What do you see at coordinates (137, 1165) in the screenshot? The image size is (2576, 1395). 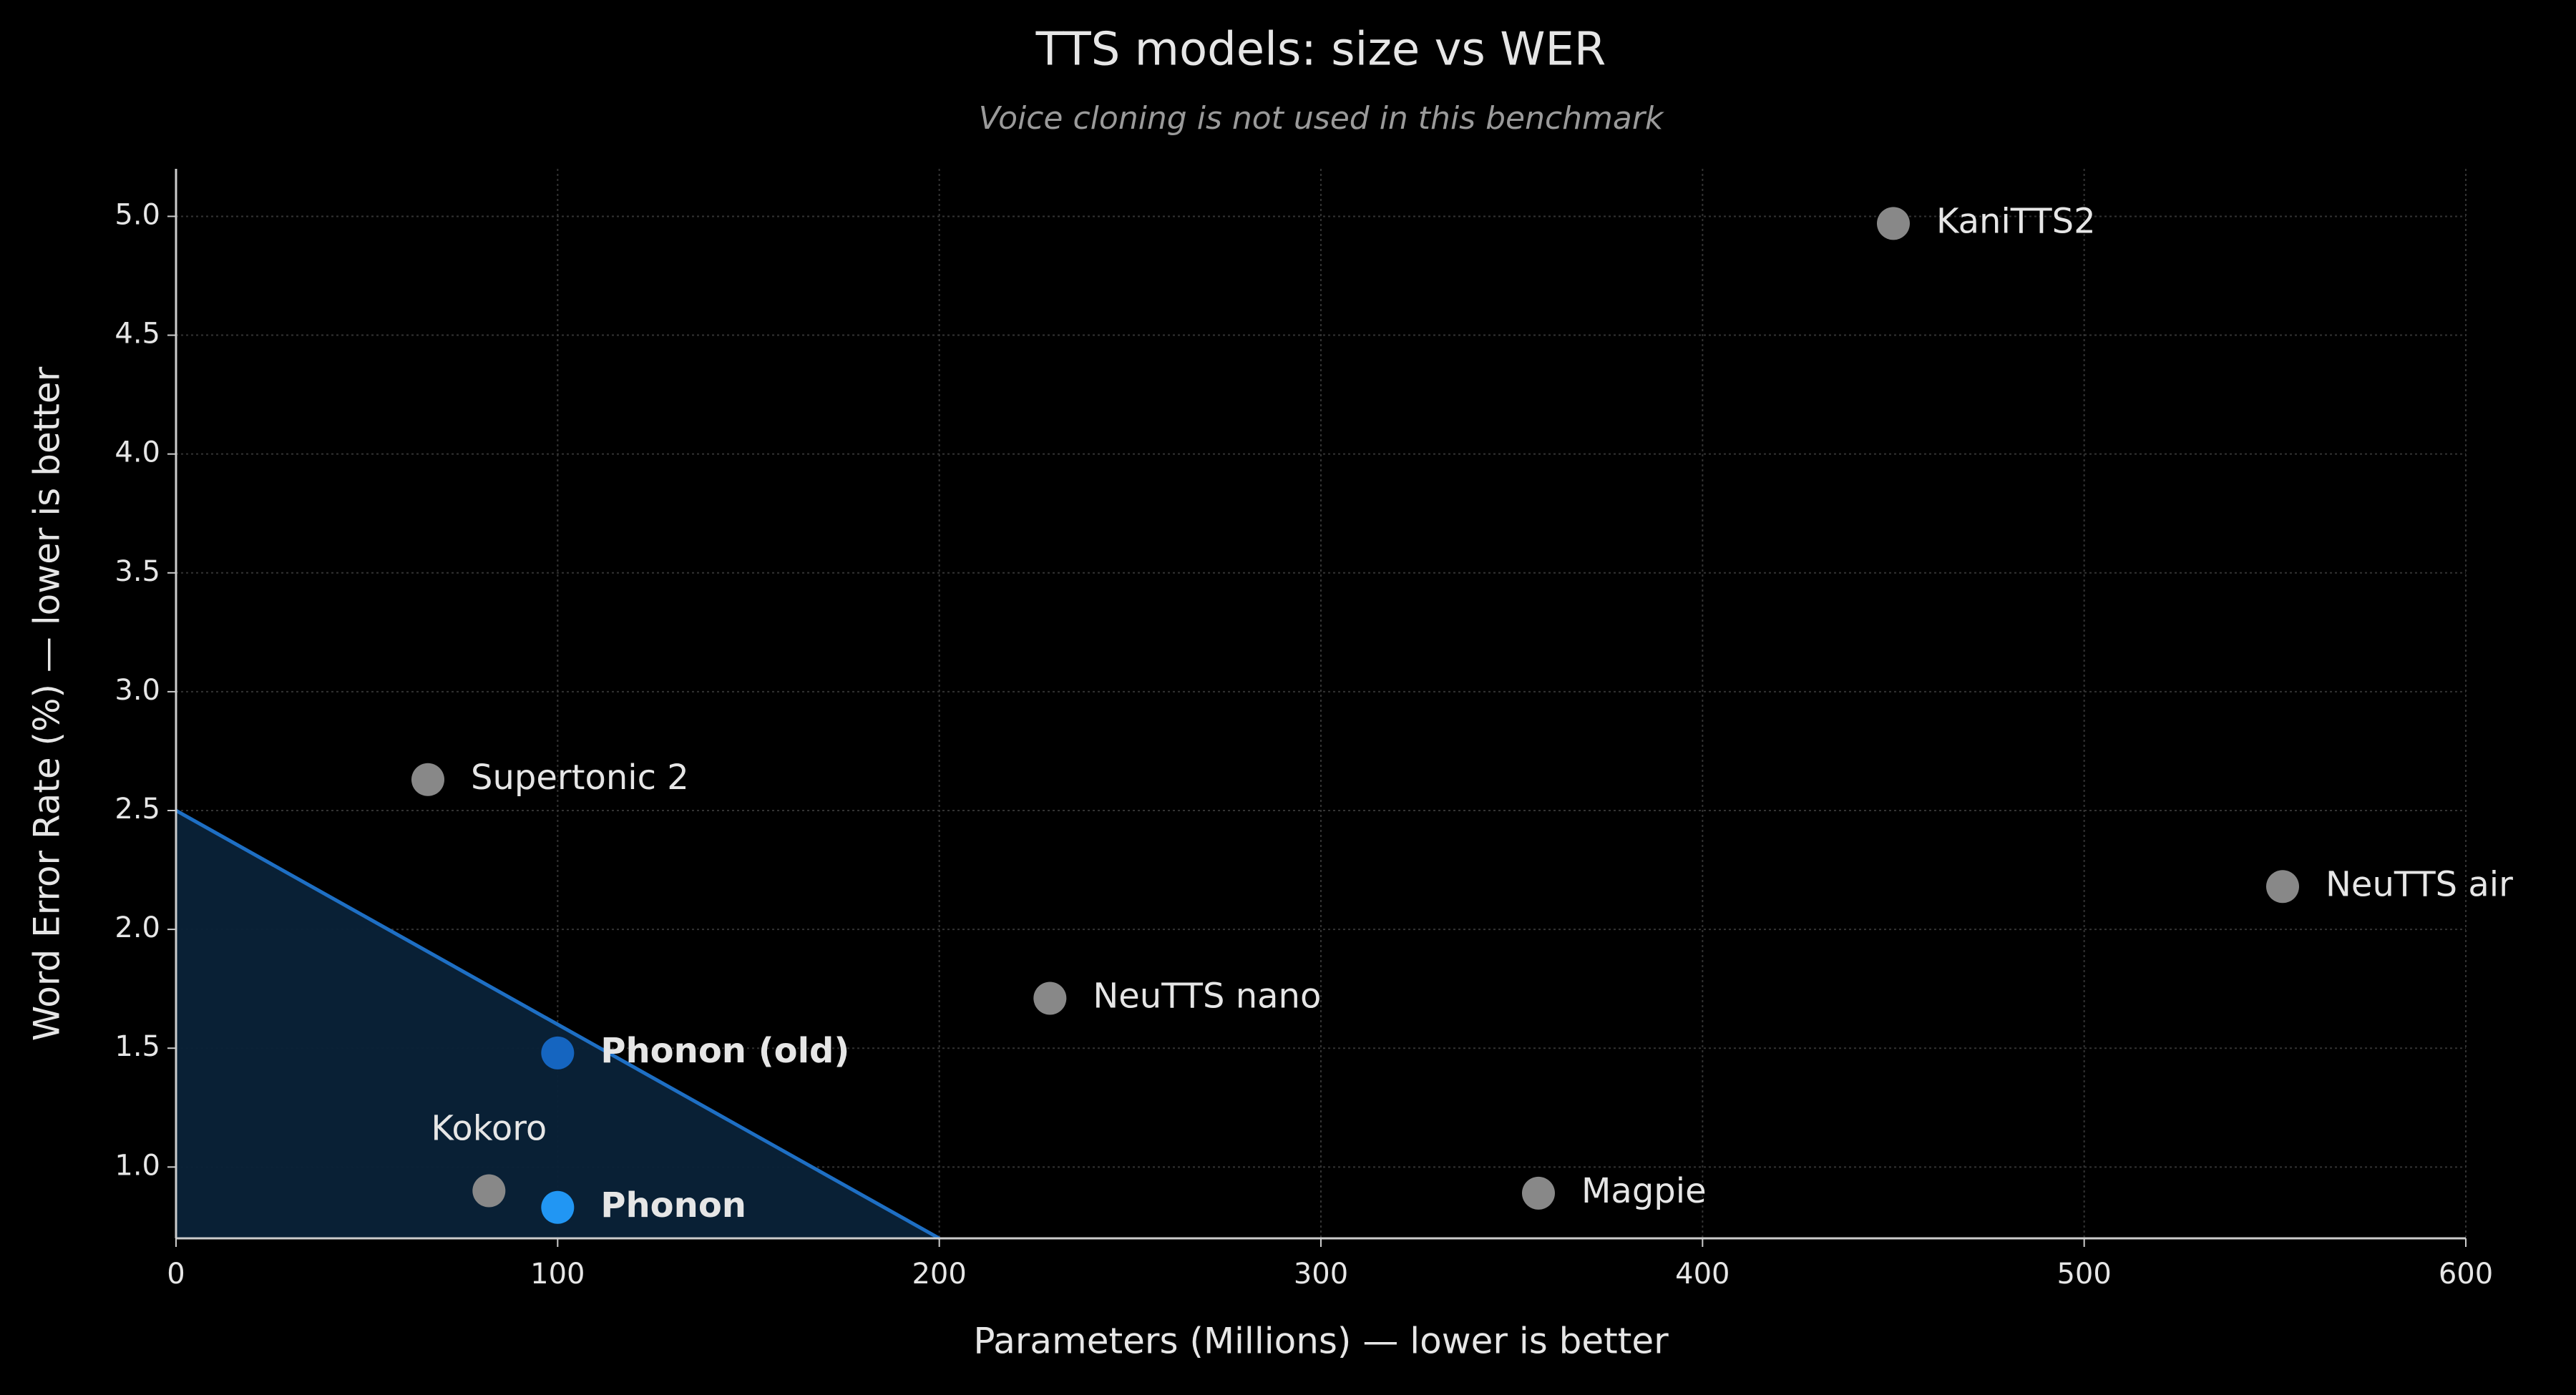 I see `y-tick-label: 1.0` at bounding box center [137, 1165].